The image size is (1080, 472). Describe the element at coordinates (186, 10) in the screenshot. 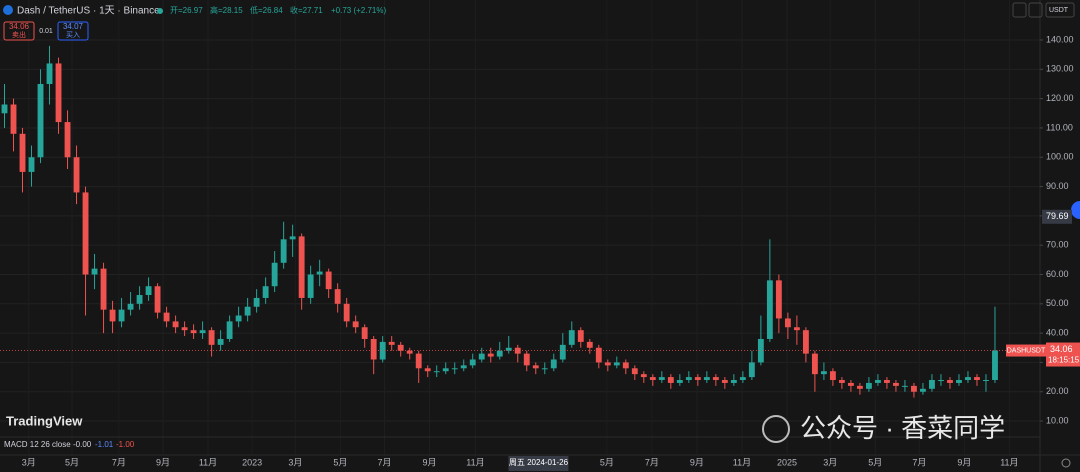

I see `ohlc-value: 开=26.97` at that location.